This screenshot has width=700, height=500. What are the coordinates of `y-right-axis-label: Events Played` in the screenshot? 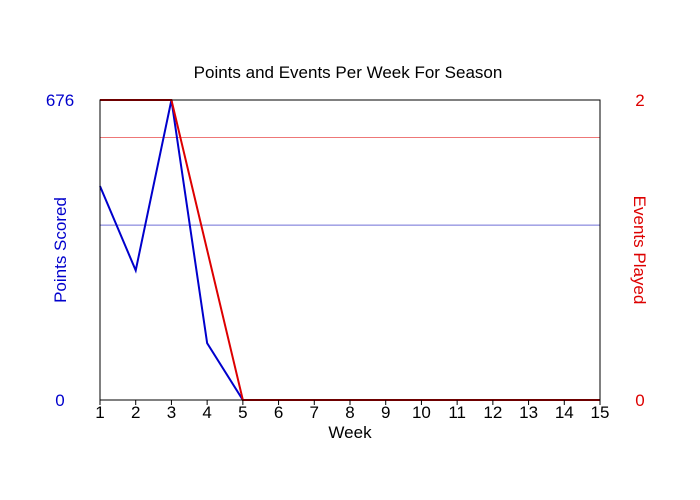 It's located at (639, 250).